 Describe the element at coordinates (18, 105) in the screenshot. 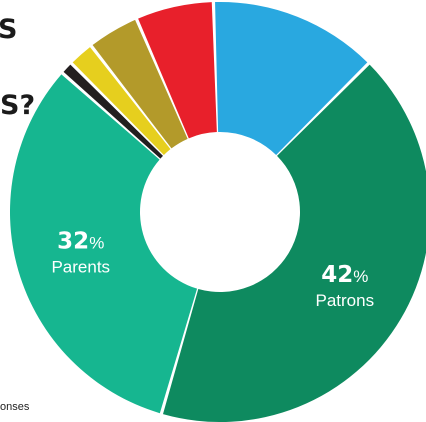

I see `chart-heading-line-2: S?` at that location.